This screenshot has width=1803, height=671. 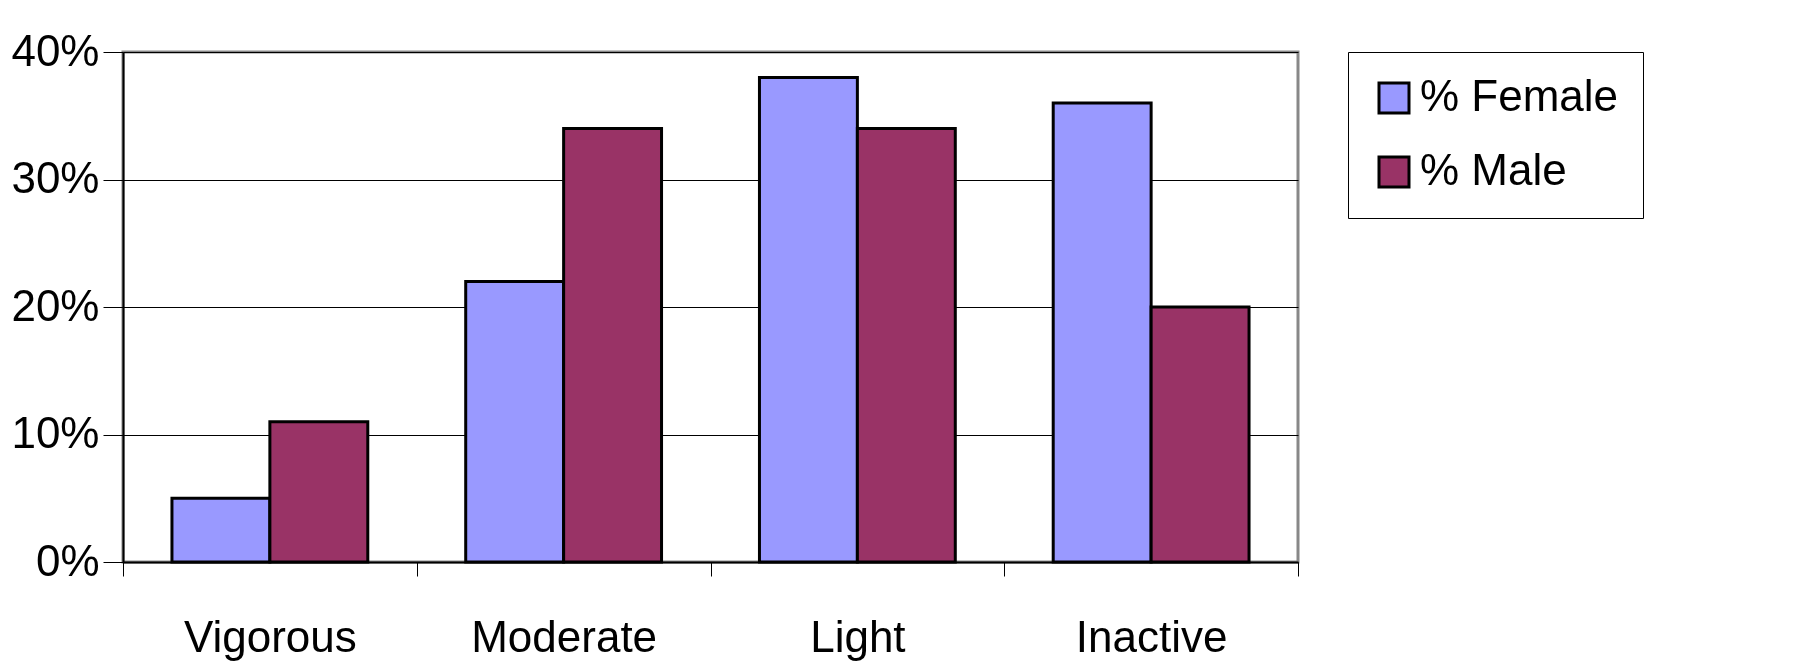 What do you see at coordinates (55, 177) in the screenshot?
I see `y-tick-label: 30%` at bounding box center [55, 177].